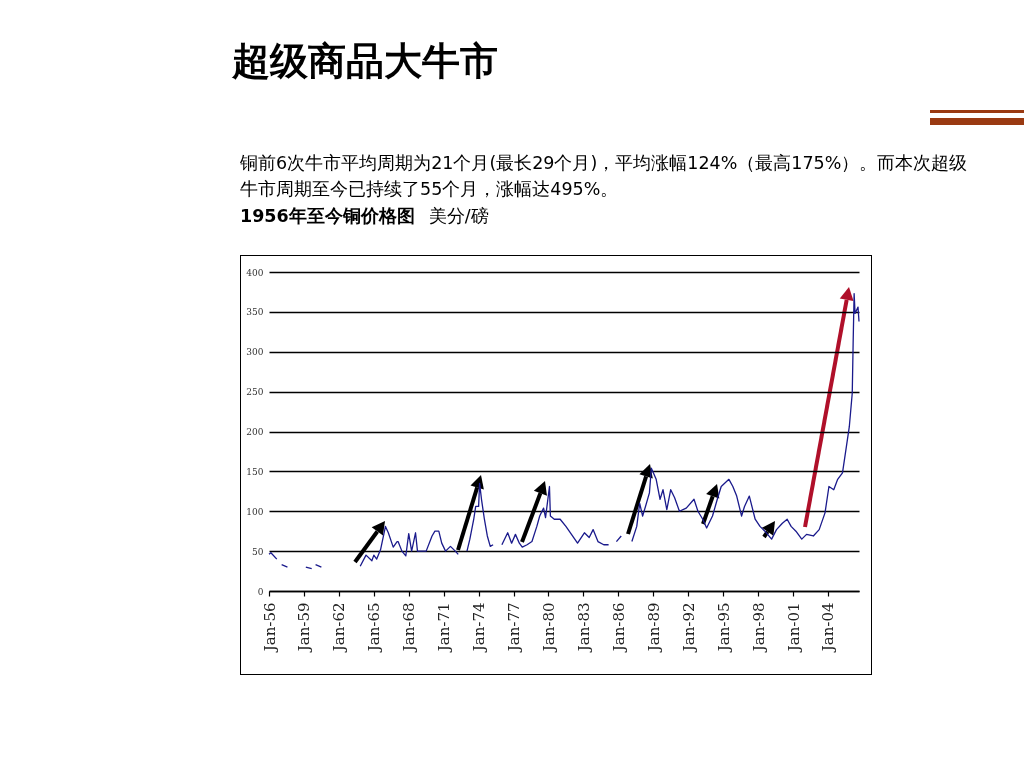 Image resolution: width=1024 pixels, height=768 pixels. I want to click on y-tick-label: 400, so click(255, 272).